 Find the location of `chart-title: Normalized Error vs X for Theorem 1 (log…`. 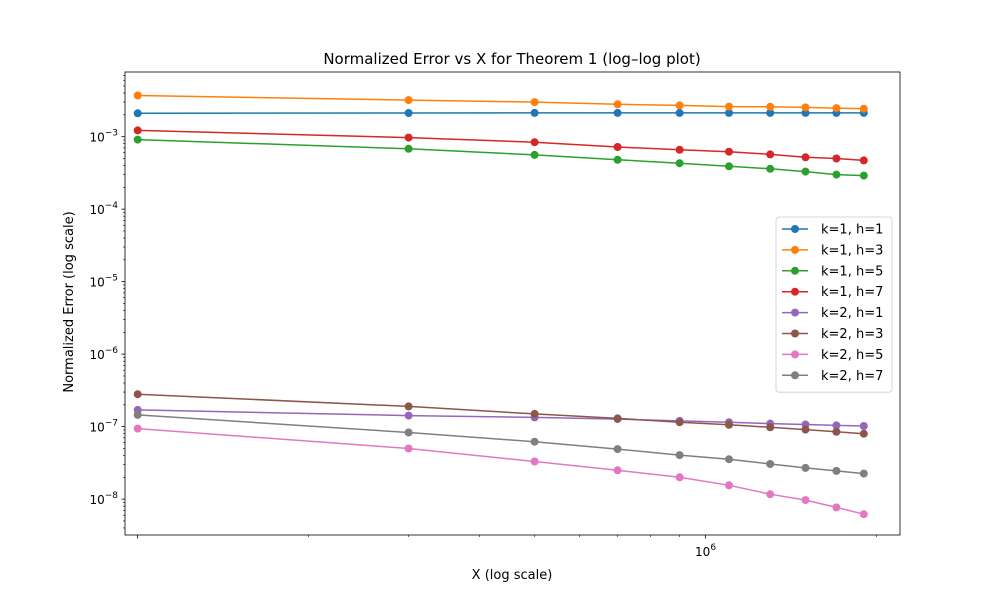

chart-title: Normalized Error vs X for Theorem 1 (log… is located at coordinates (511, 59).